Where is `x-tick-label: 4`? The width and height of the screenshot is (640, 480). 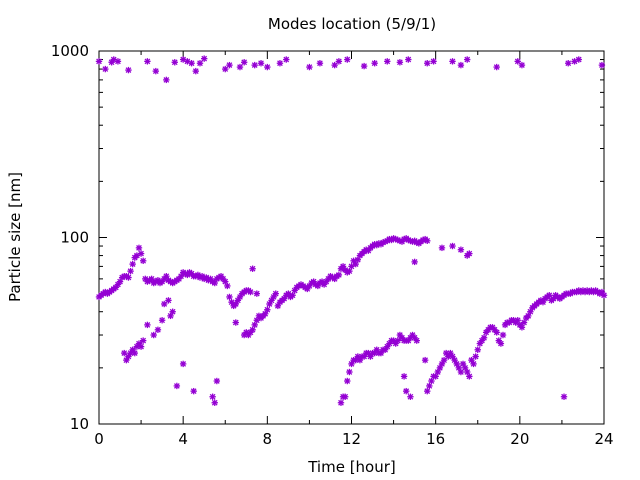
x-tick-label: 4 is located at coordinates (183, 439).